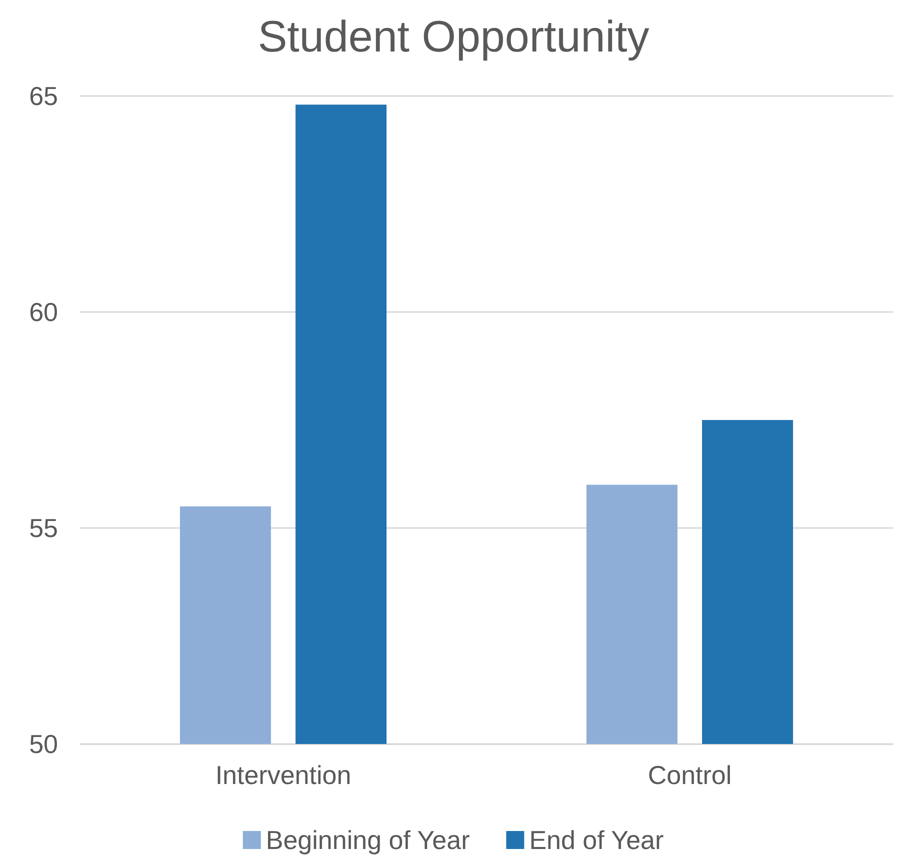 The height and width of the screenshot is (866, 907). What do you see at coordinates (43, 312) in the screenshot?
I see `y-tick-label: 60` at bounding box center [43, 312].